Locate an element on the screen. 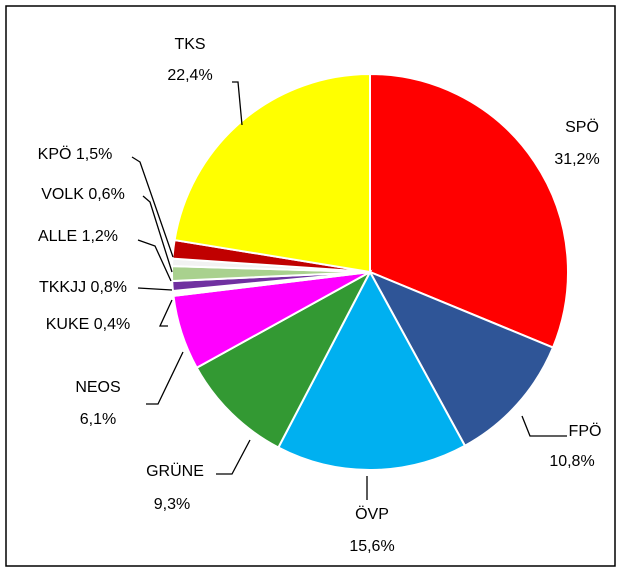 The width and height of the screenshot is (621, 572). label-value: 0,6% is located at coordinates (106, 194).